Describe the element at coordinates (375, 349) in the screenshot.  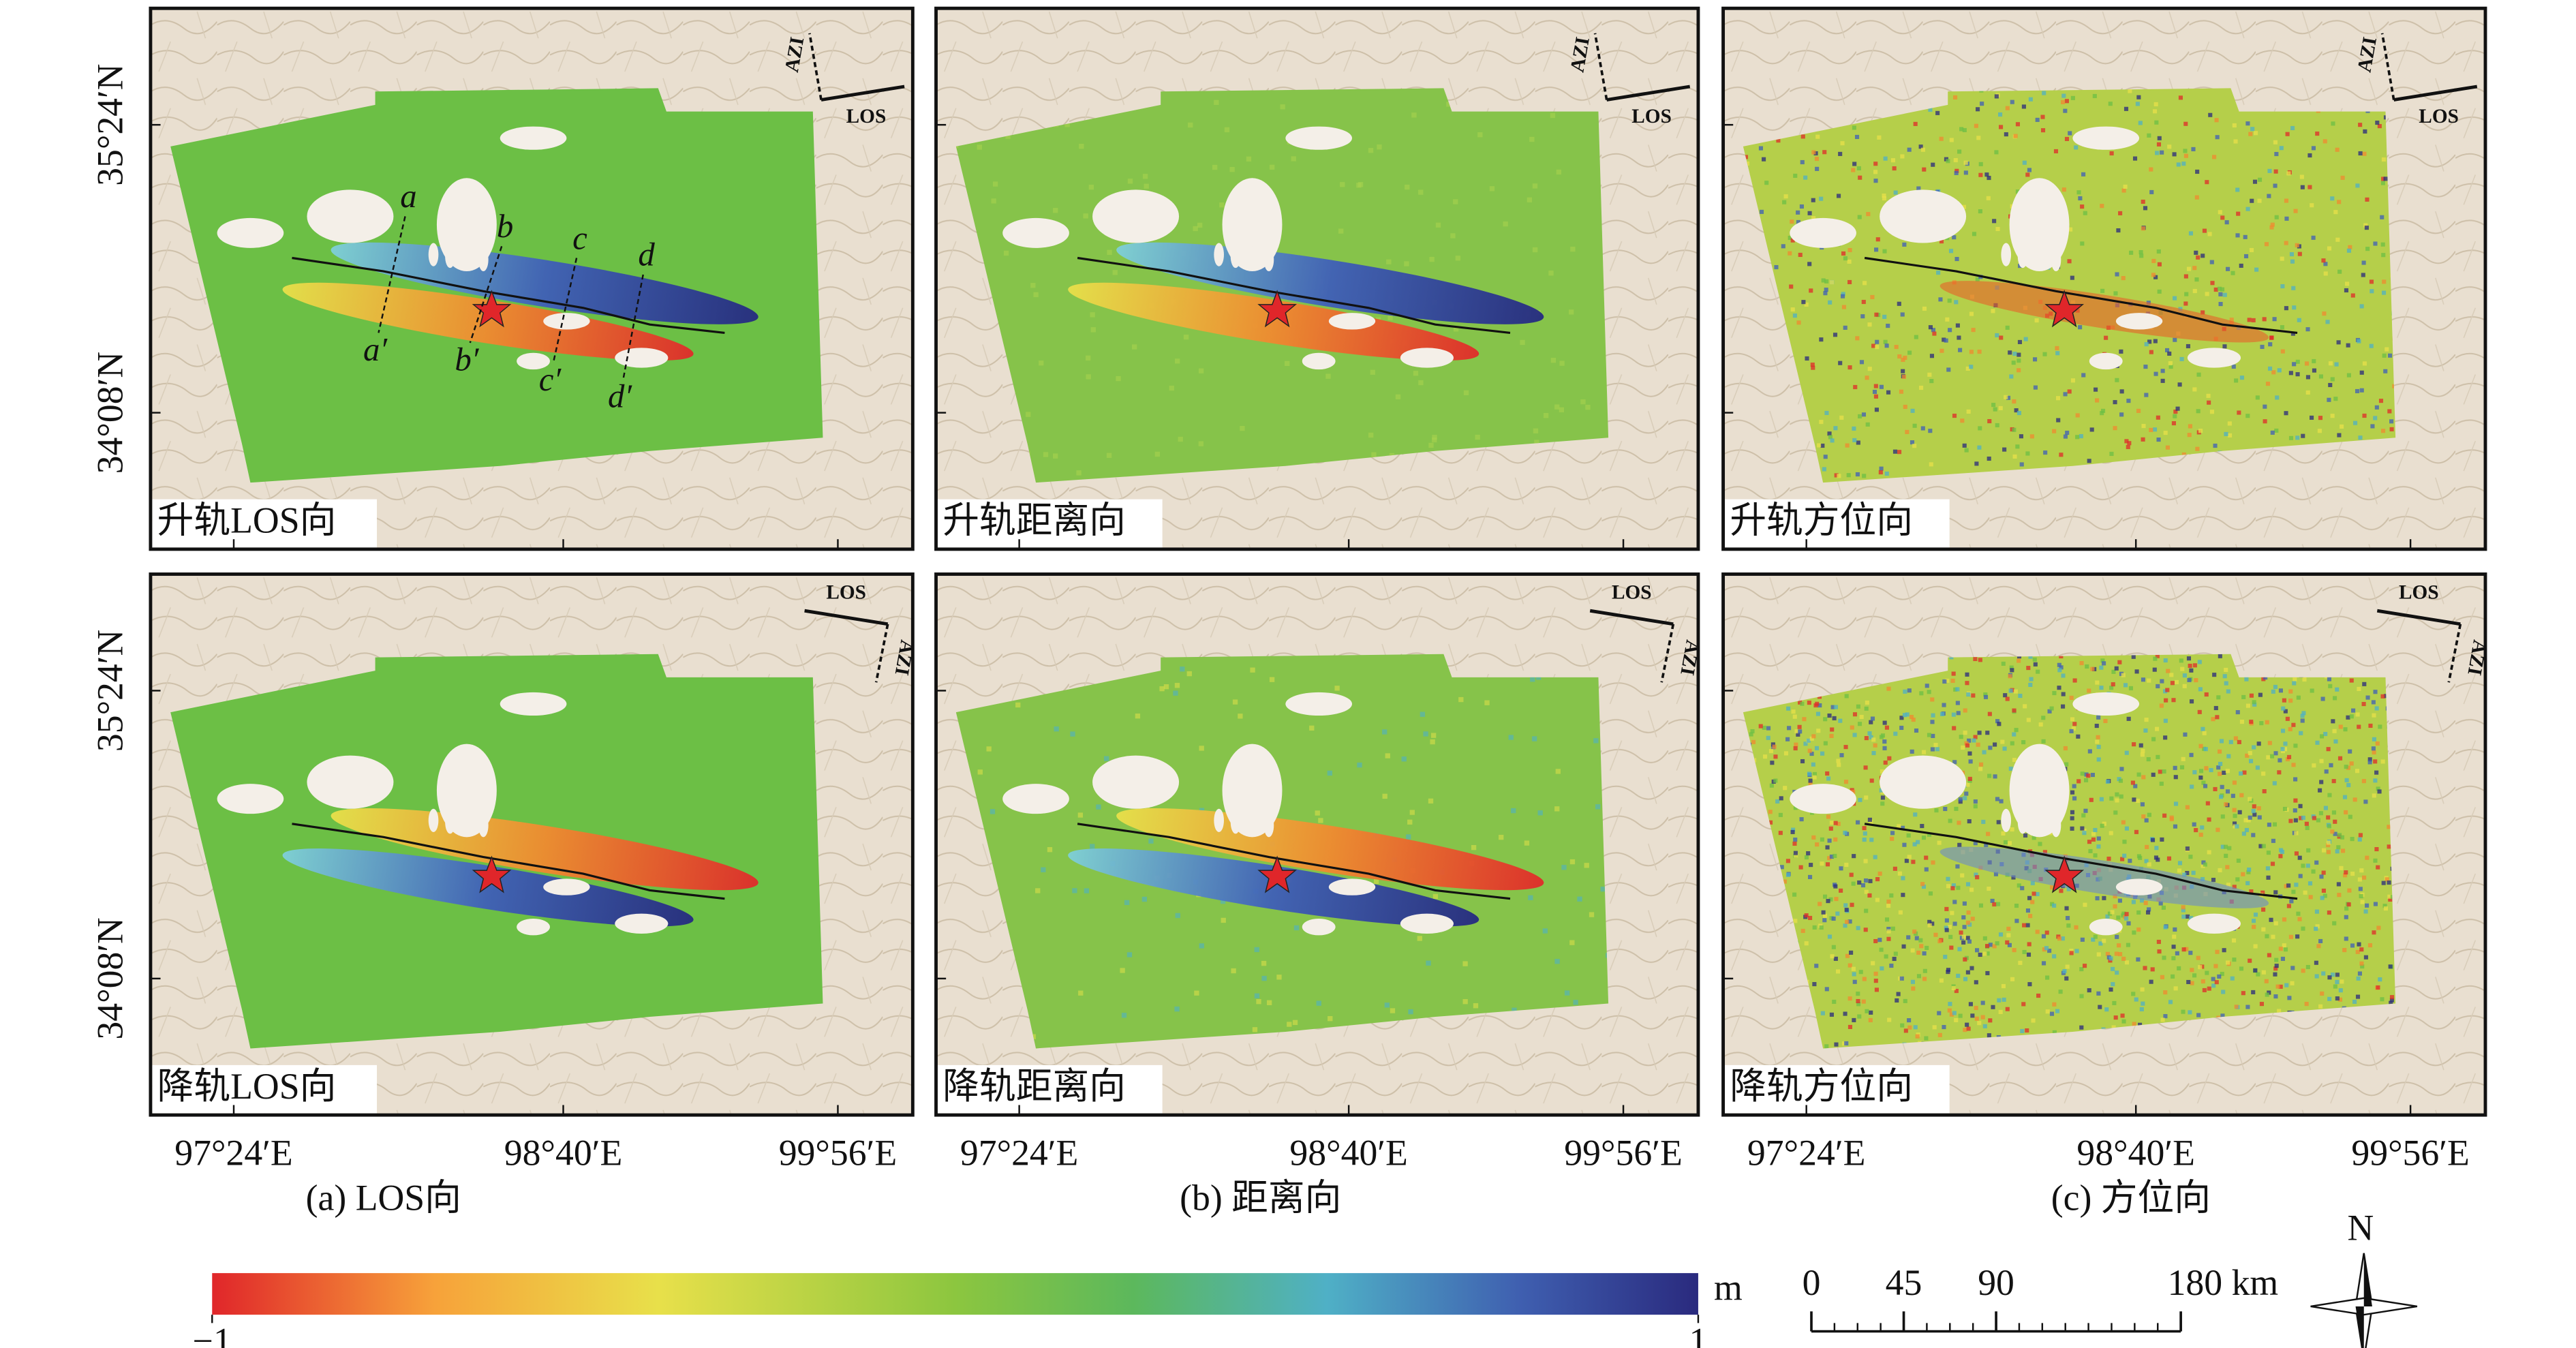
I see `profile-label: a′` at that location.